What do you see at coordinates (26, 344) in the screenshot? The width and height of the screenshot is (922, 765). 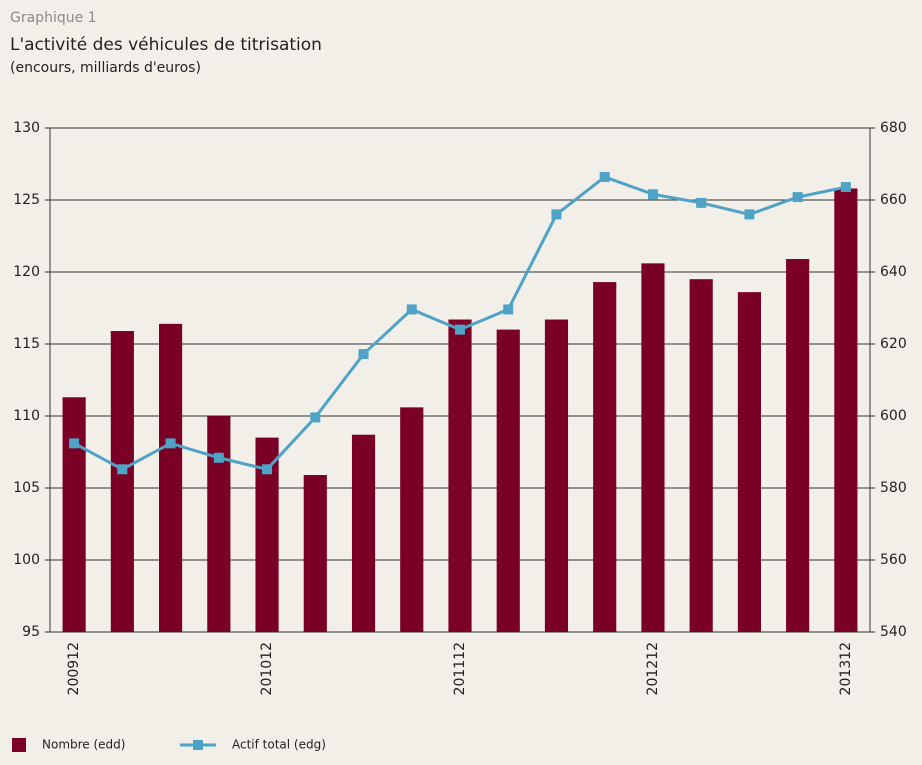 I see `y-tick-label: 115` at bounding box center [26, 344].